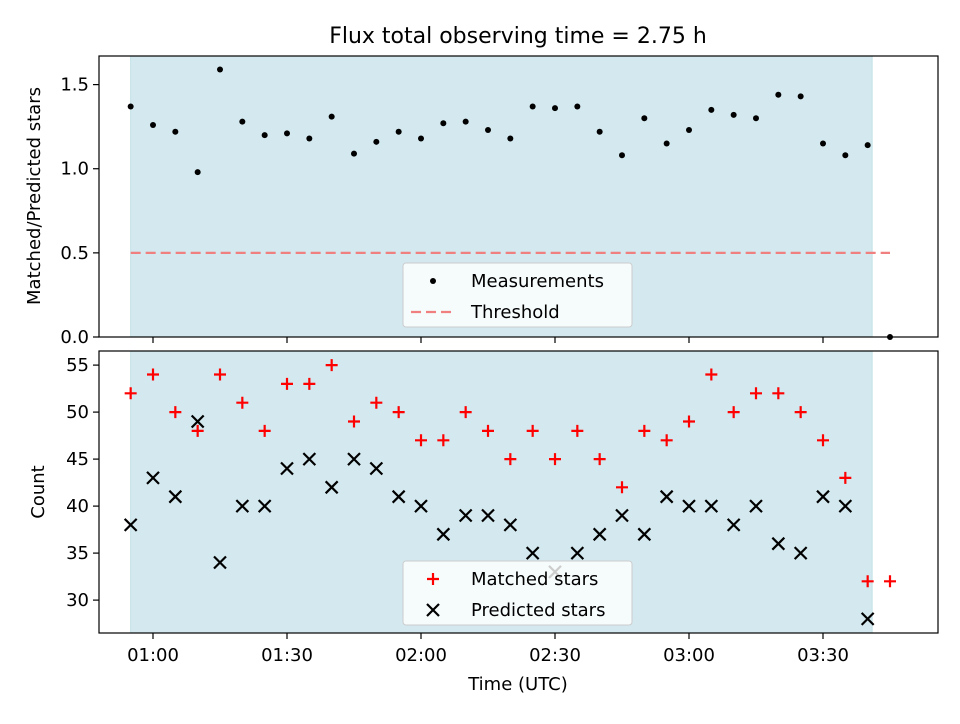 The height and width of the screenshot is (724, 960). What do you see at coordinates (77, 553) in the screenshot?
I see `y-tick-label: 35` at bounding box center [77, 553].